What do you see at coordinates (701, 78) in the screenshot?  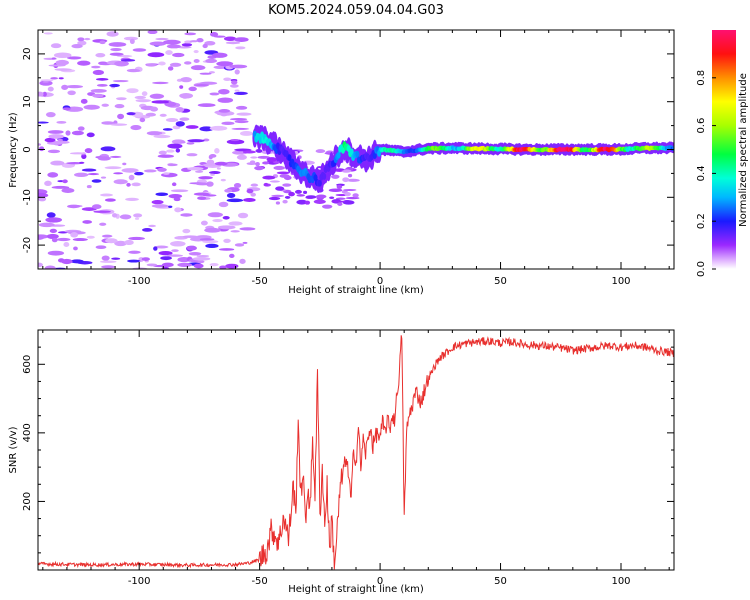 I see `colorbar-tick-label: 0.8` at bounding box center [701, 78].